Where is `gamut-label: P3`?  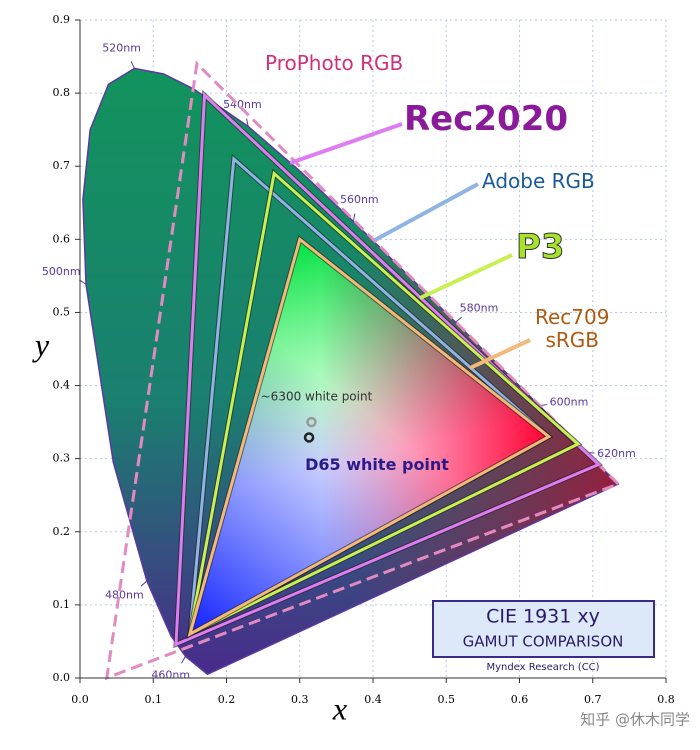
gamut-label: P3 is located at coordinates (541, 247).